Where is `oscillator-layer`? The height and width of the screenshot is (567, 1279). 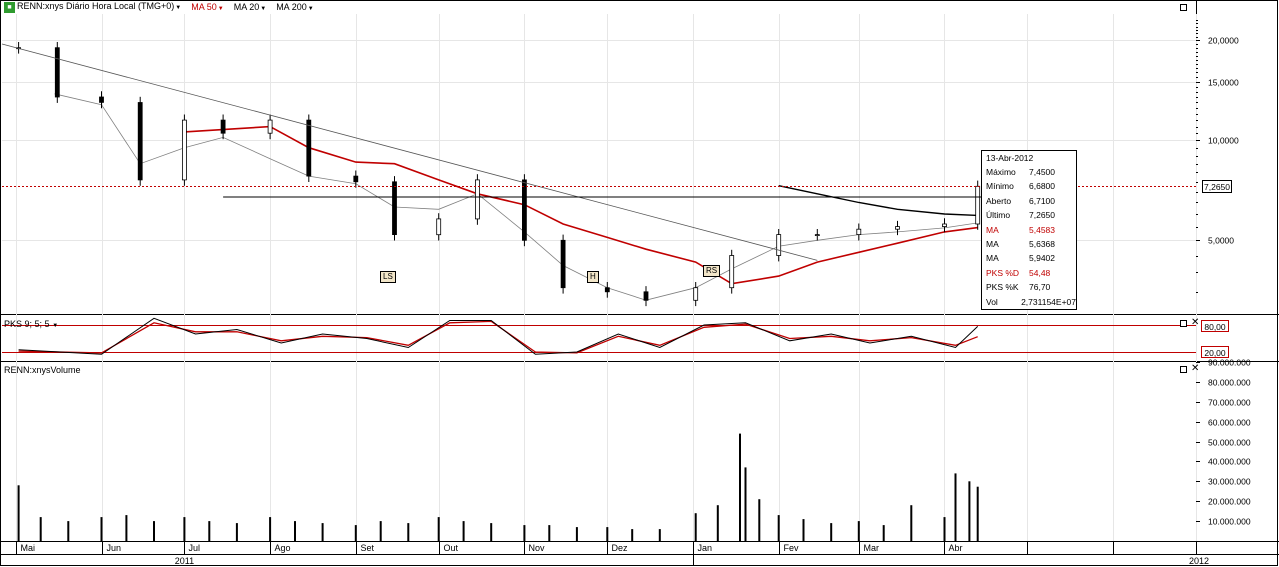
oscillator-layer is located at coordinates (599, 336).